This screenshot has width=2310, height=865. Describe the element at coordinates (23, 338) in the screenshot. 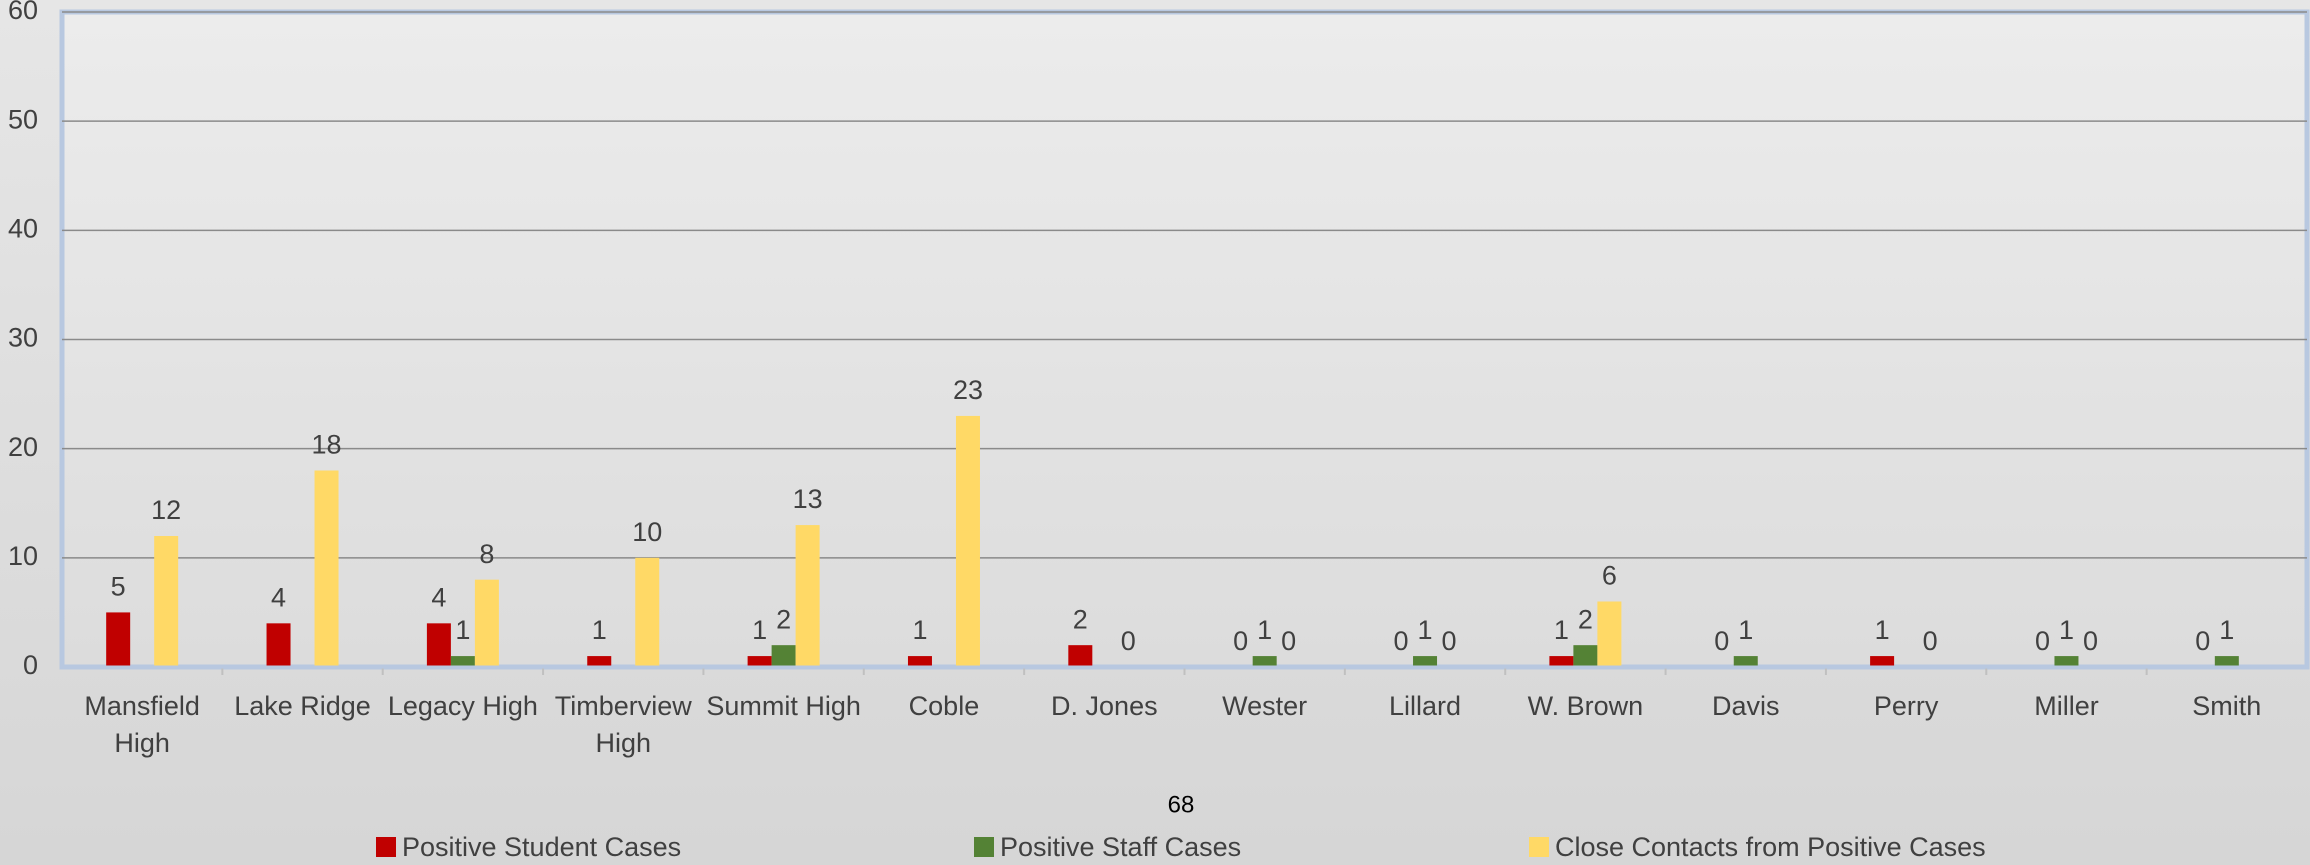

I see `y-tick-label: 30` at that location.